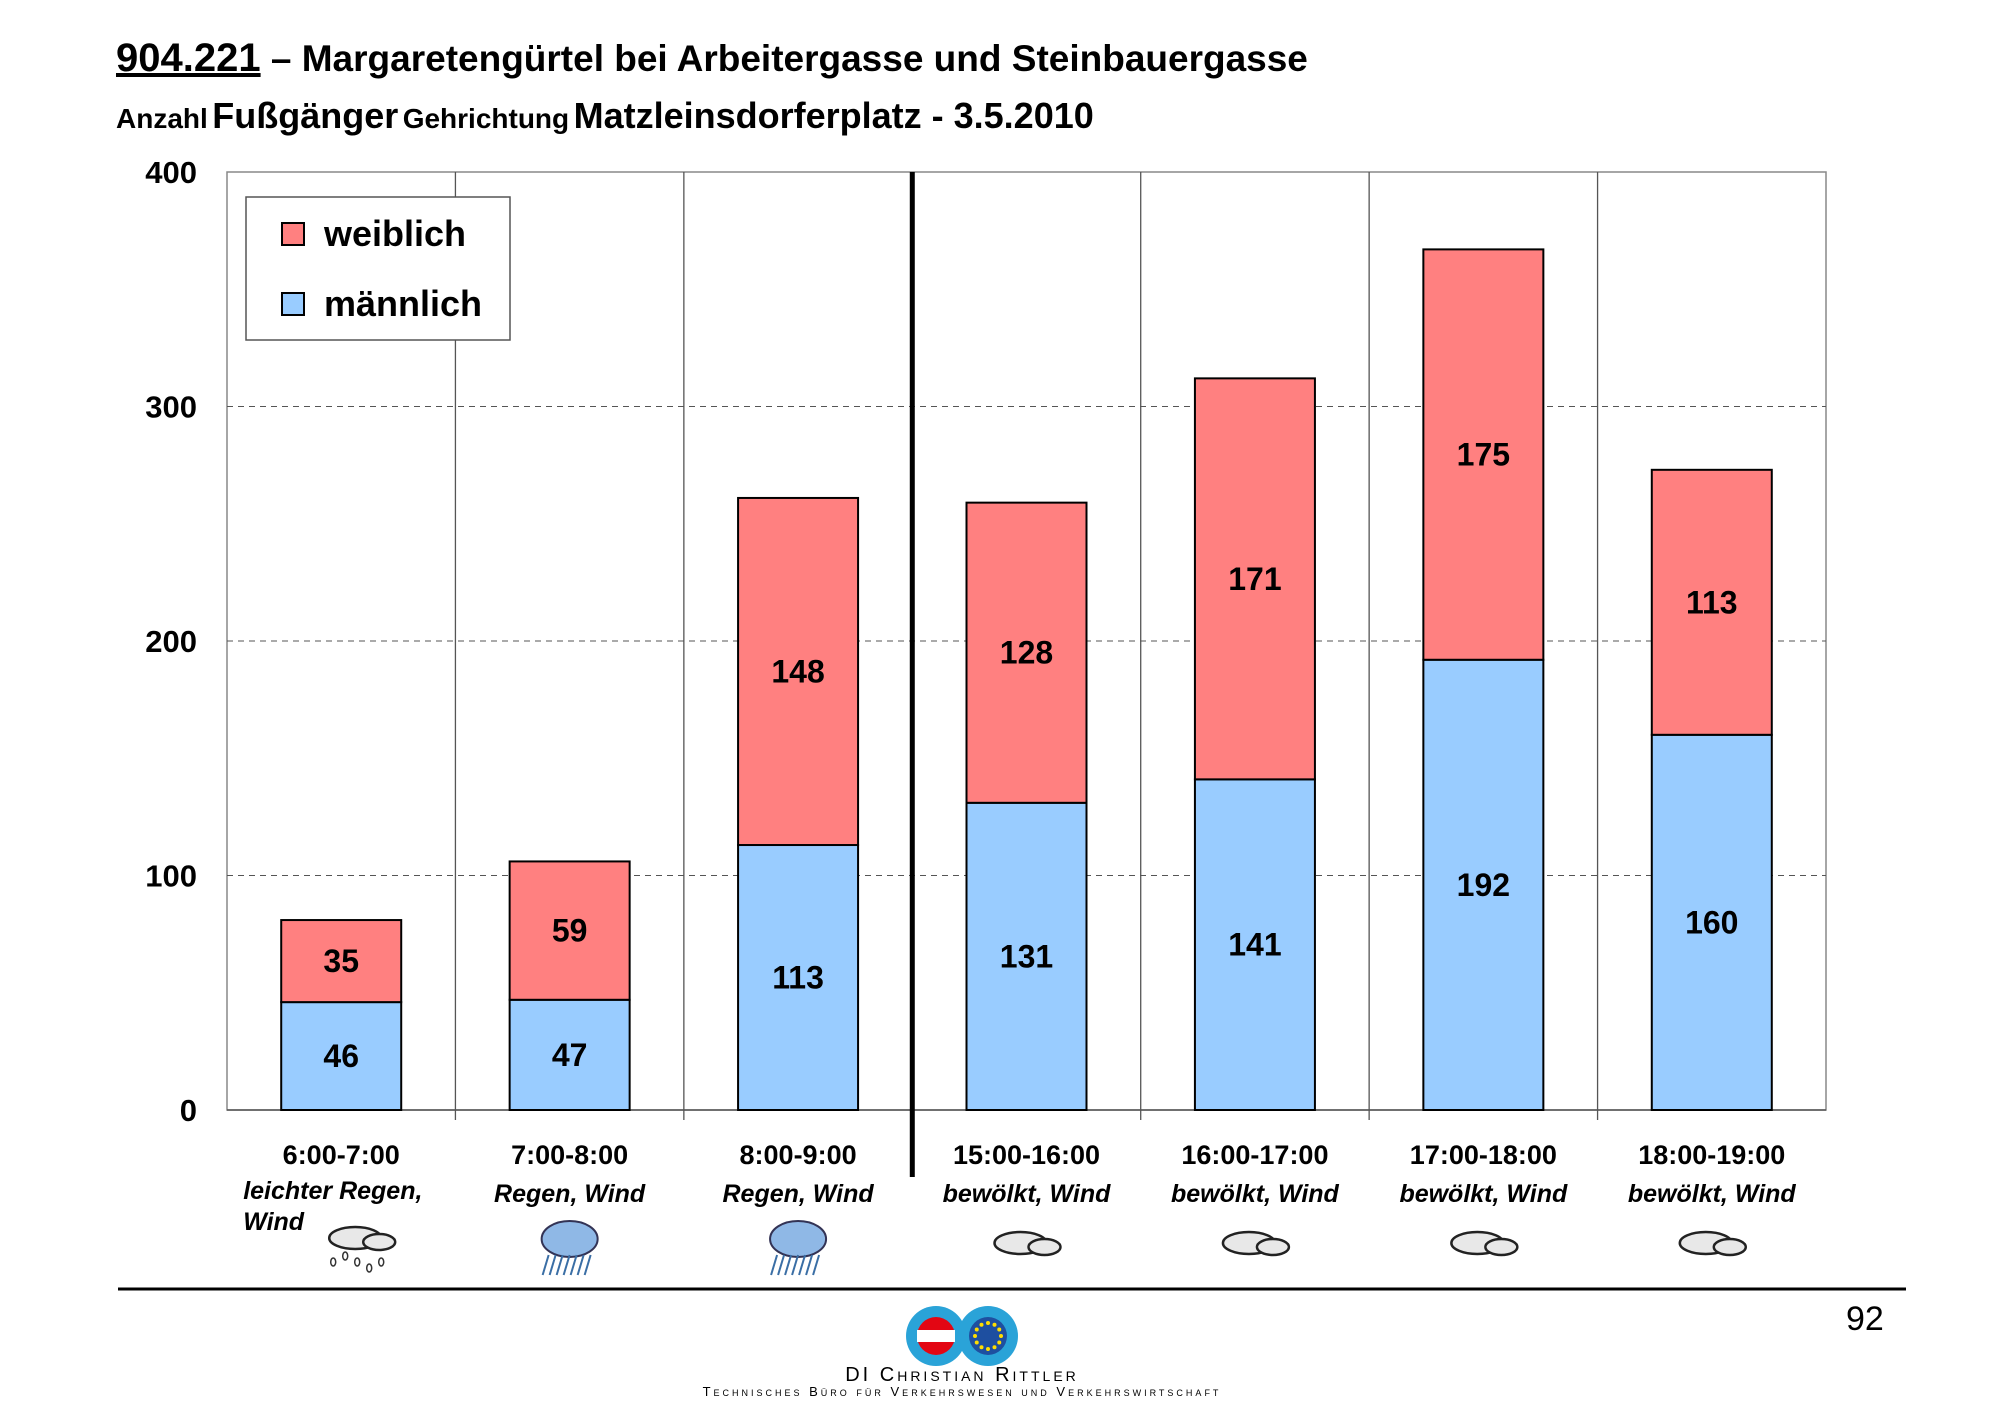 The image size is (2000, 1414). I want to click on bar-value-label: 192, so click(1483, 885).